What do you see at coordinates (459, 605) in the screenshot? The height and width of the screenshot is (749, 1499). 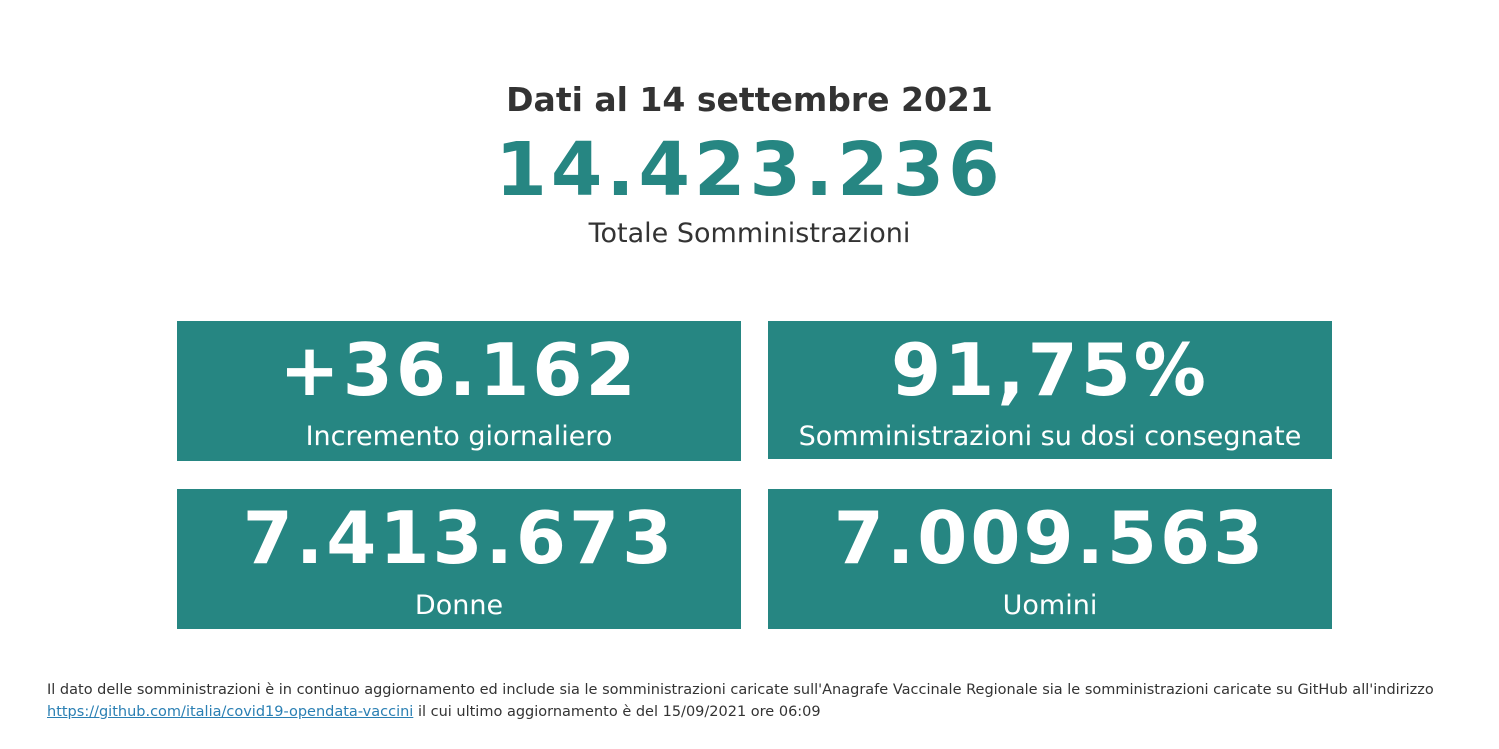 I see `women-label: Donne` at bounding box center [459, 605].